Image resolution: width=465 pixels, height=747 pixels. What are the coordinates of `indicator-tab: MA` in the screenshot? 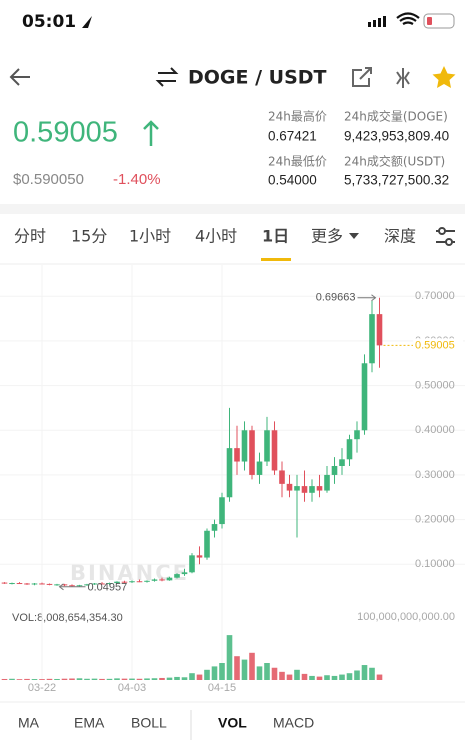 It's located at (29, 723).